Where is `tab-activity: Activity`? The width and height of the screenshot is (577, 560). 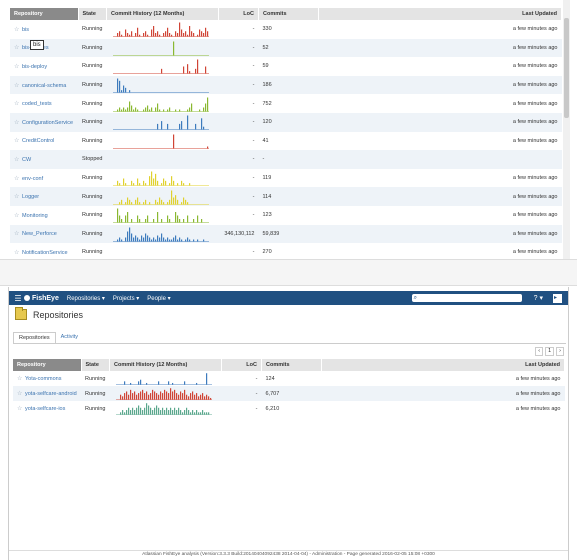
tab-activity: Activity is located at coordinates (69, 337).